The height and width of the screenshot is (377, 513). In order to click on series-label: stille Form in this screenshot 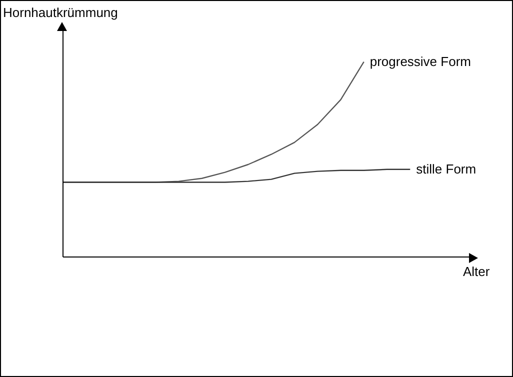, I will do `click(446, 168)`.